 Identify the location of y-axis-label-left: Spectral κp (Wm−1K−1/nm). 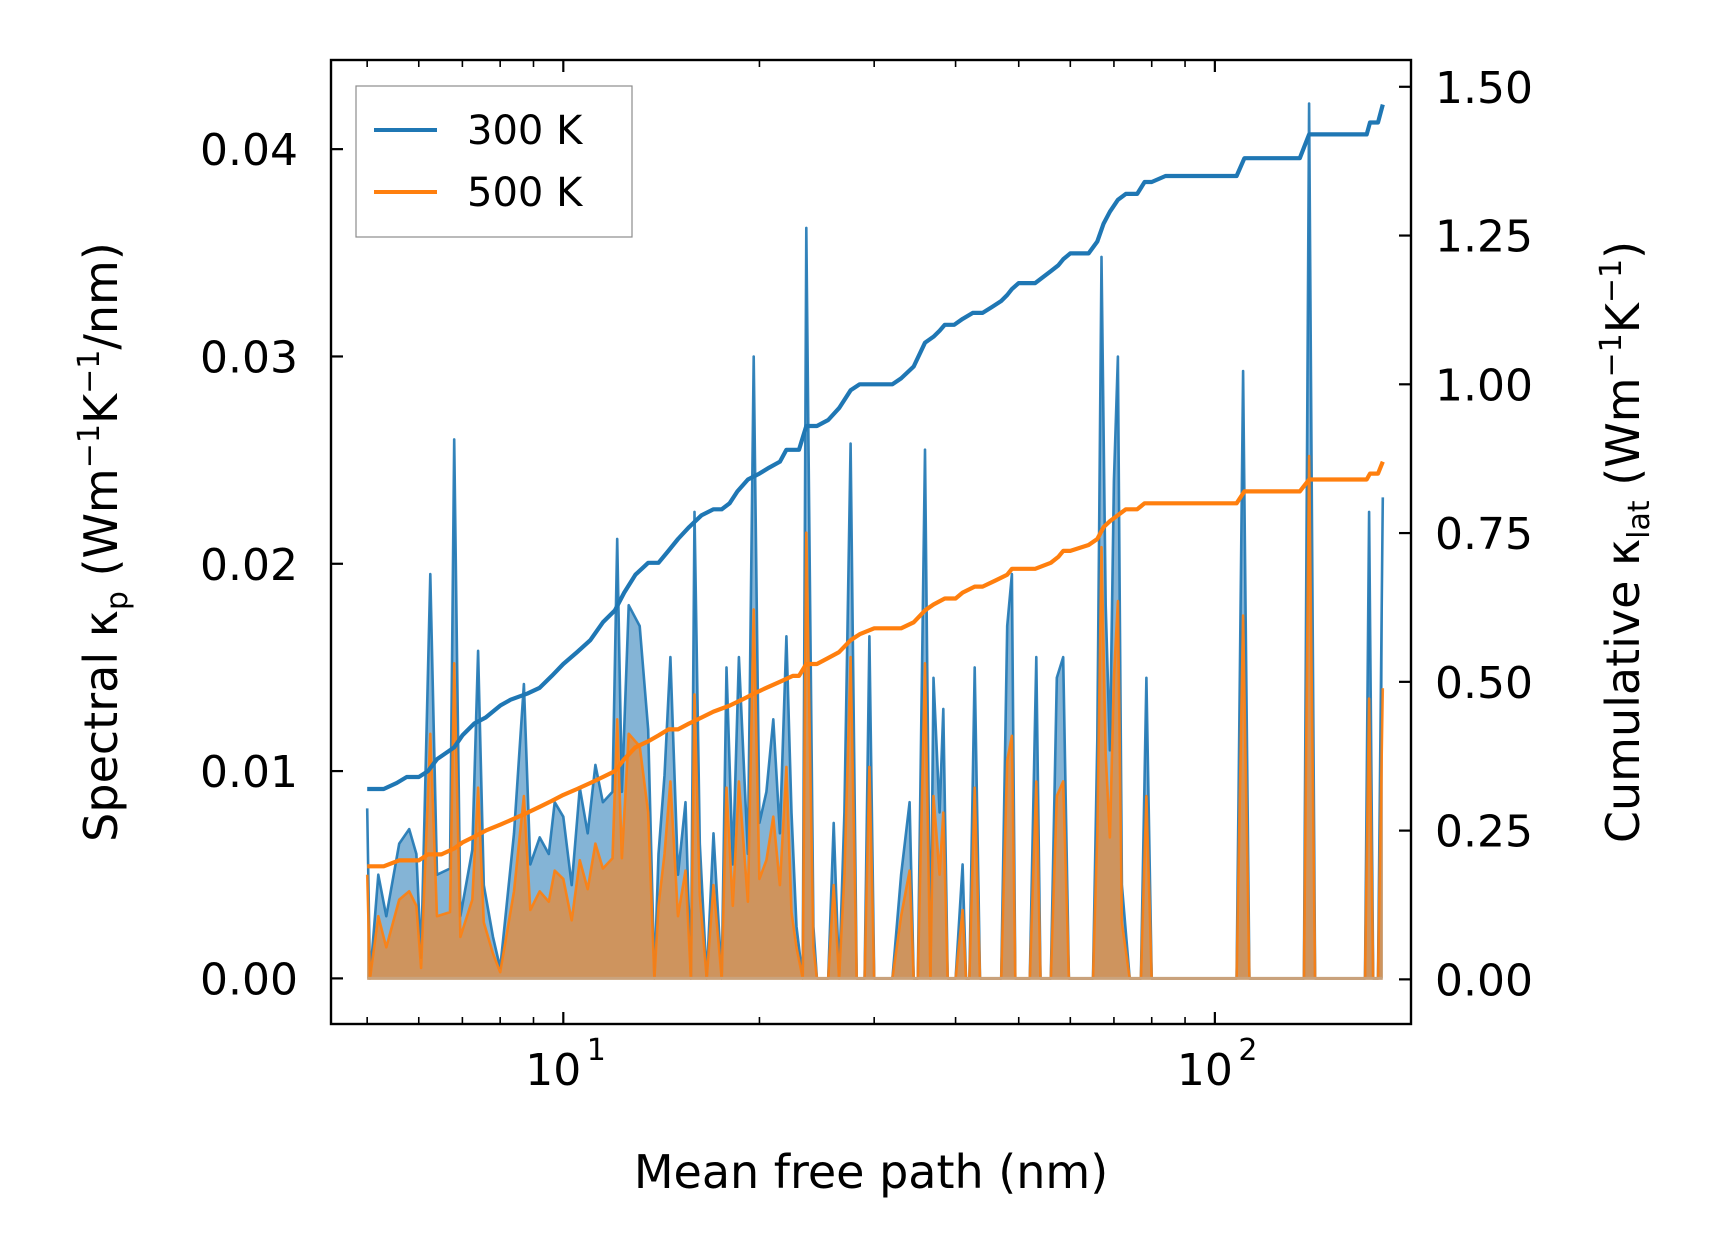
(103, 542).